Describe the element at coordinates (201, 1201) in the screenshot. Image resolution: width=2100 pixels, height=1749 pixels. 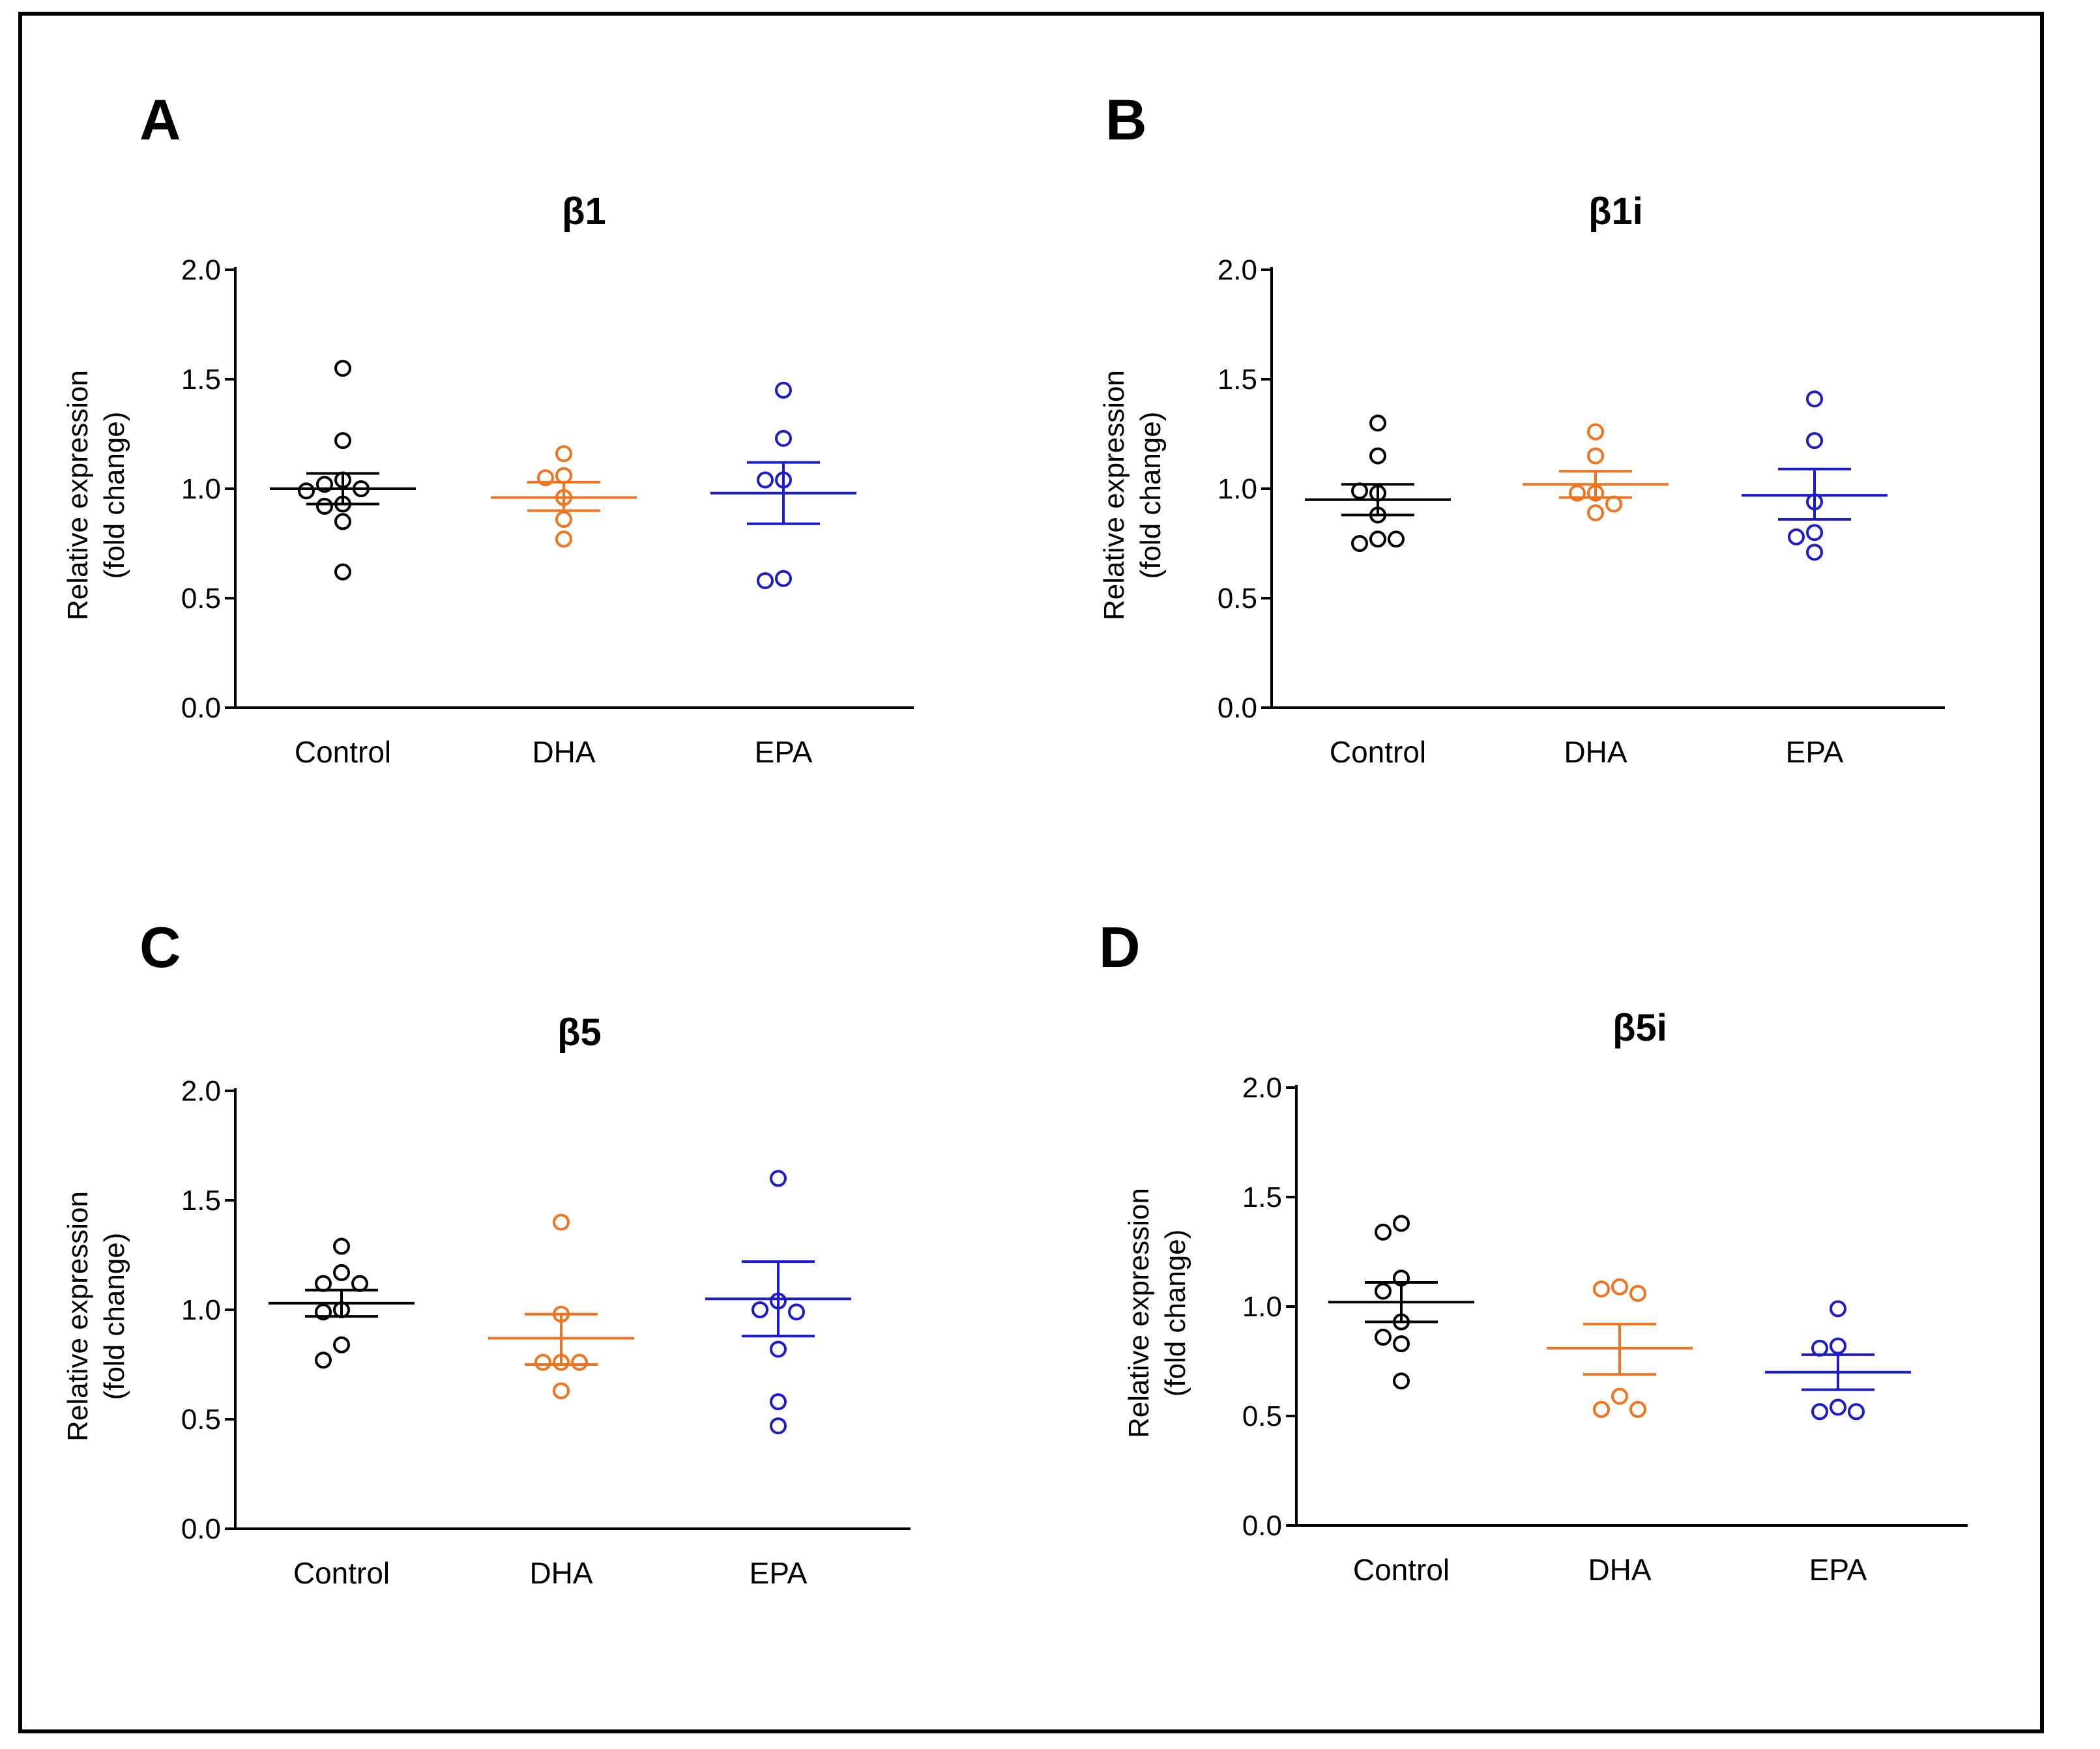
I see `y-tick-label: 1.5` at that location.